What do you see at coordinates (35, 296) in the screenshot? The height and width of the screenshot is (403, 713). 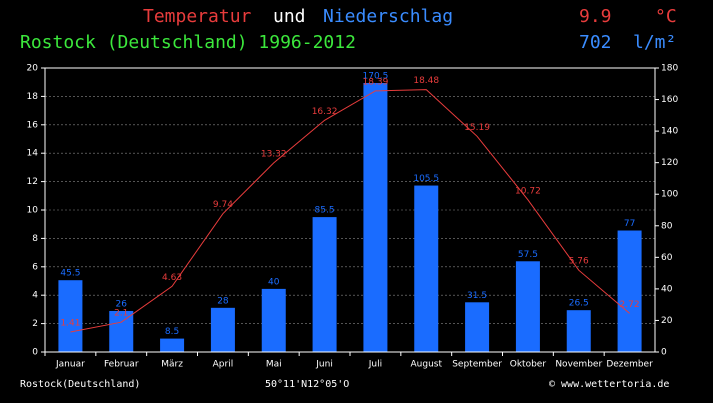 I see `y-tick-label: 4` at bounding box center [35, 296].